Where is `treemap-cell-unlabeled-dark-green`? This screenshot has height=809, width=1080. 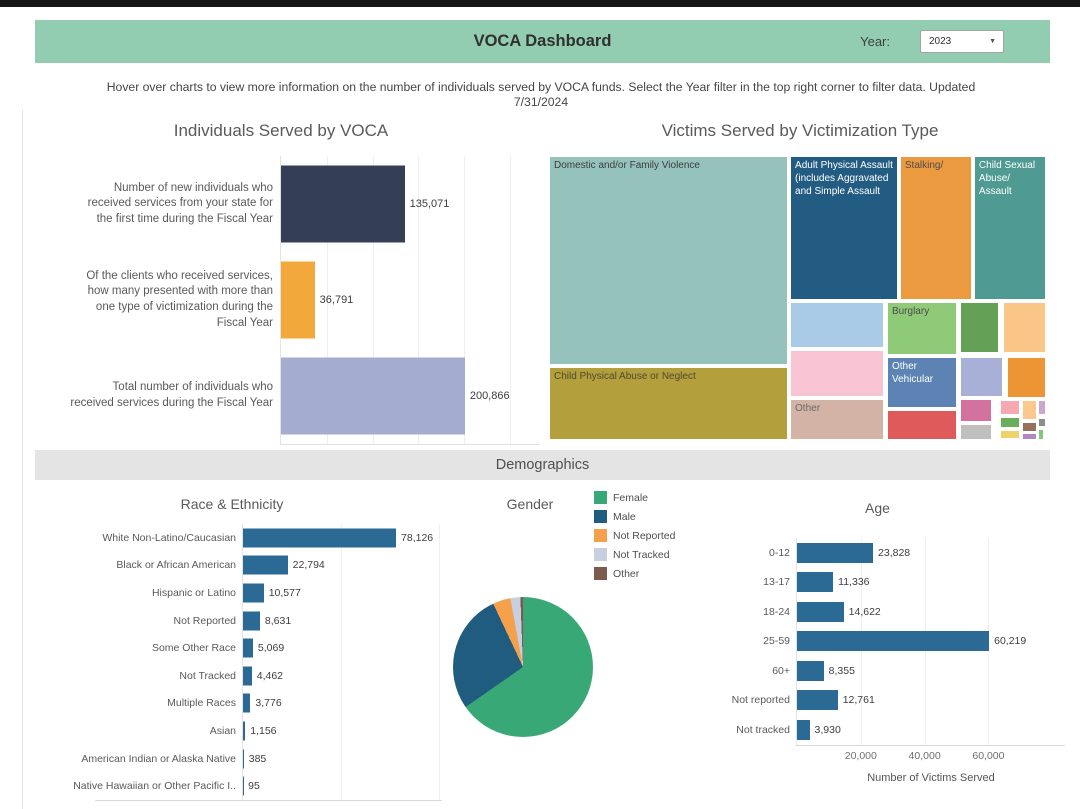 treemap-cell-unlabeled-dark-green is located at coordinates (979, 327).